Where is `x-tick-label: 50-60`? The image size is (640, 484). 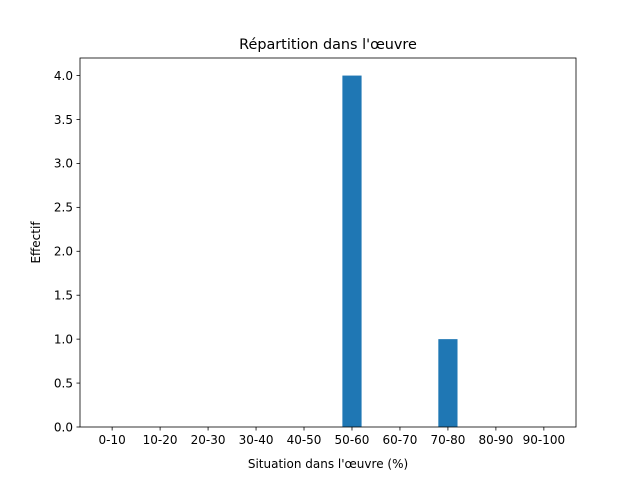 x-tick-label: 50-60 is located at coordinates (352, 440).